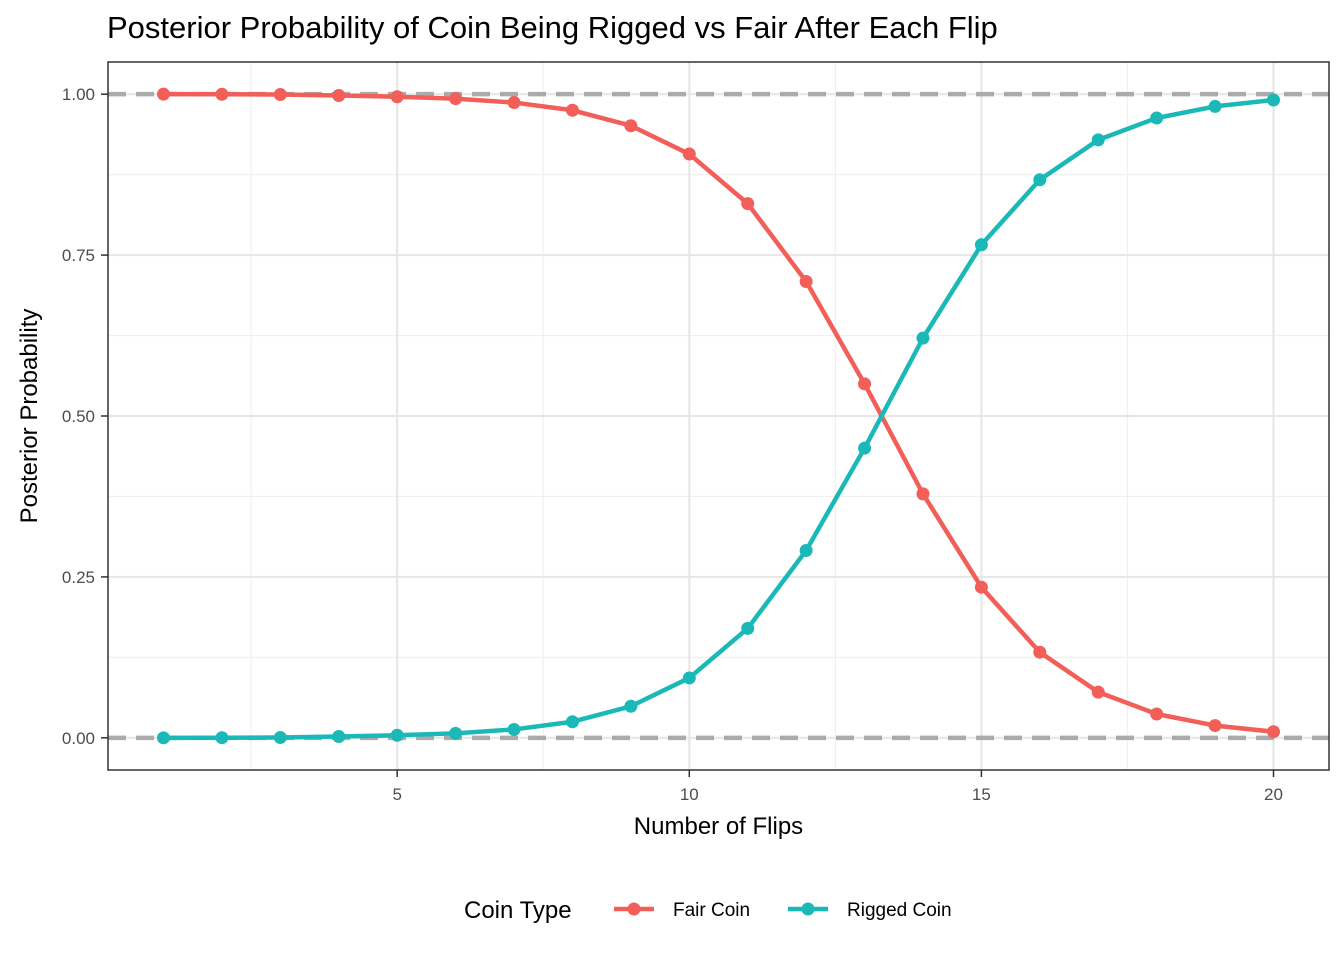 The width and height of the screenshot is (1344, 960). I want to click on y-tick-label: 0.00, so click(78, 738).